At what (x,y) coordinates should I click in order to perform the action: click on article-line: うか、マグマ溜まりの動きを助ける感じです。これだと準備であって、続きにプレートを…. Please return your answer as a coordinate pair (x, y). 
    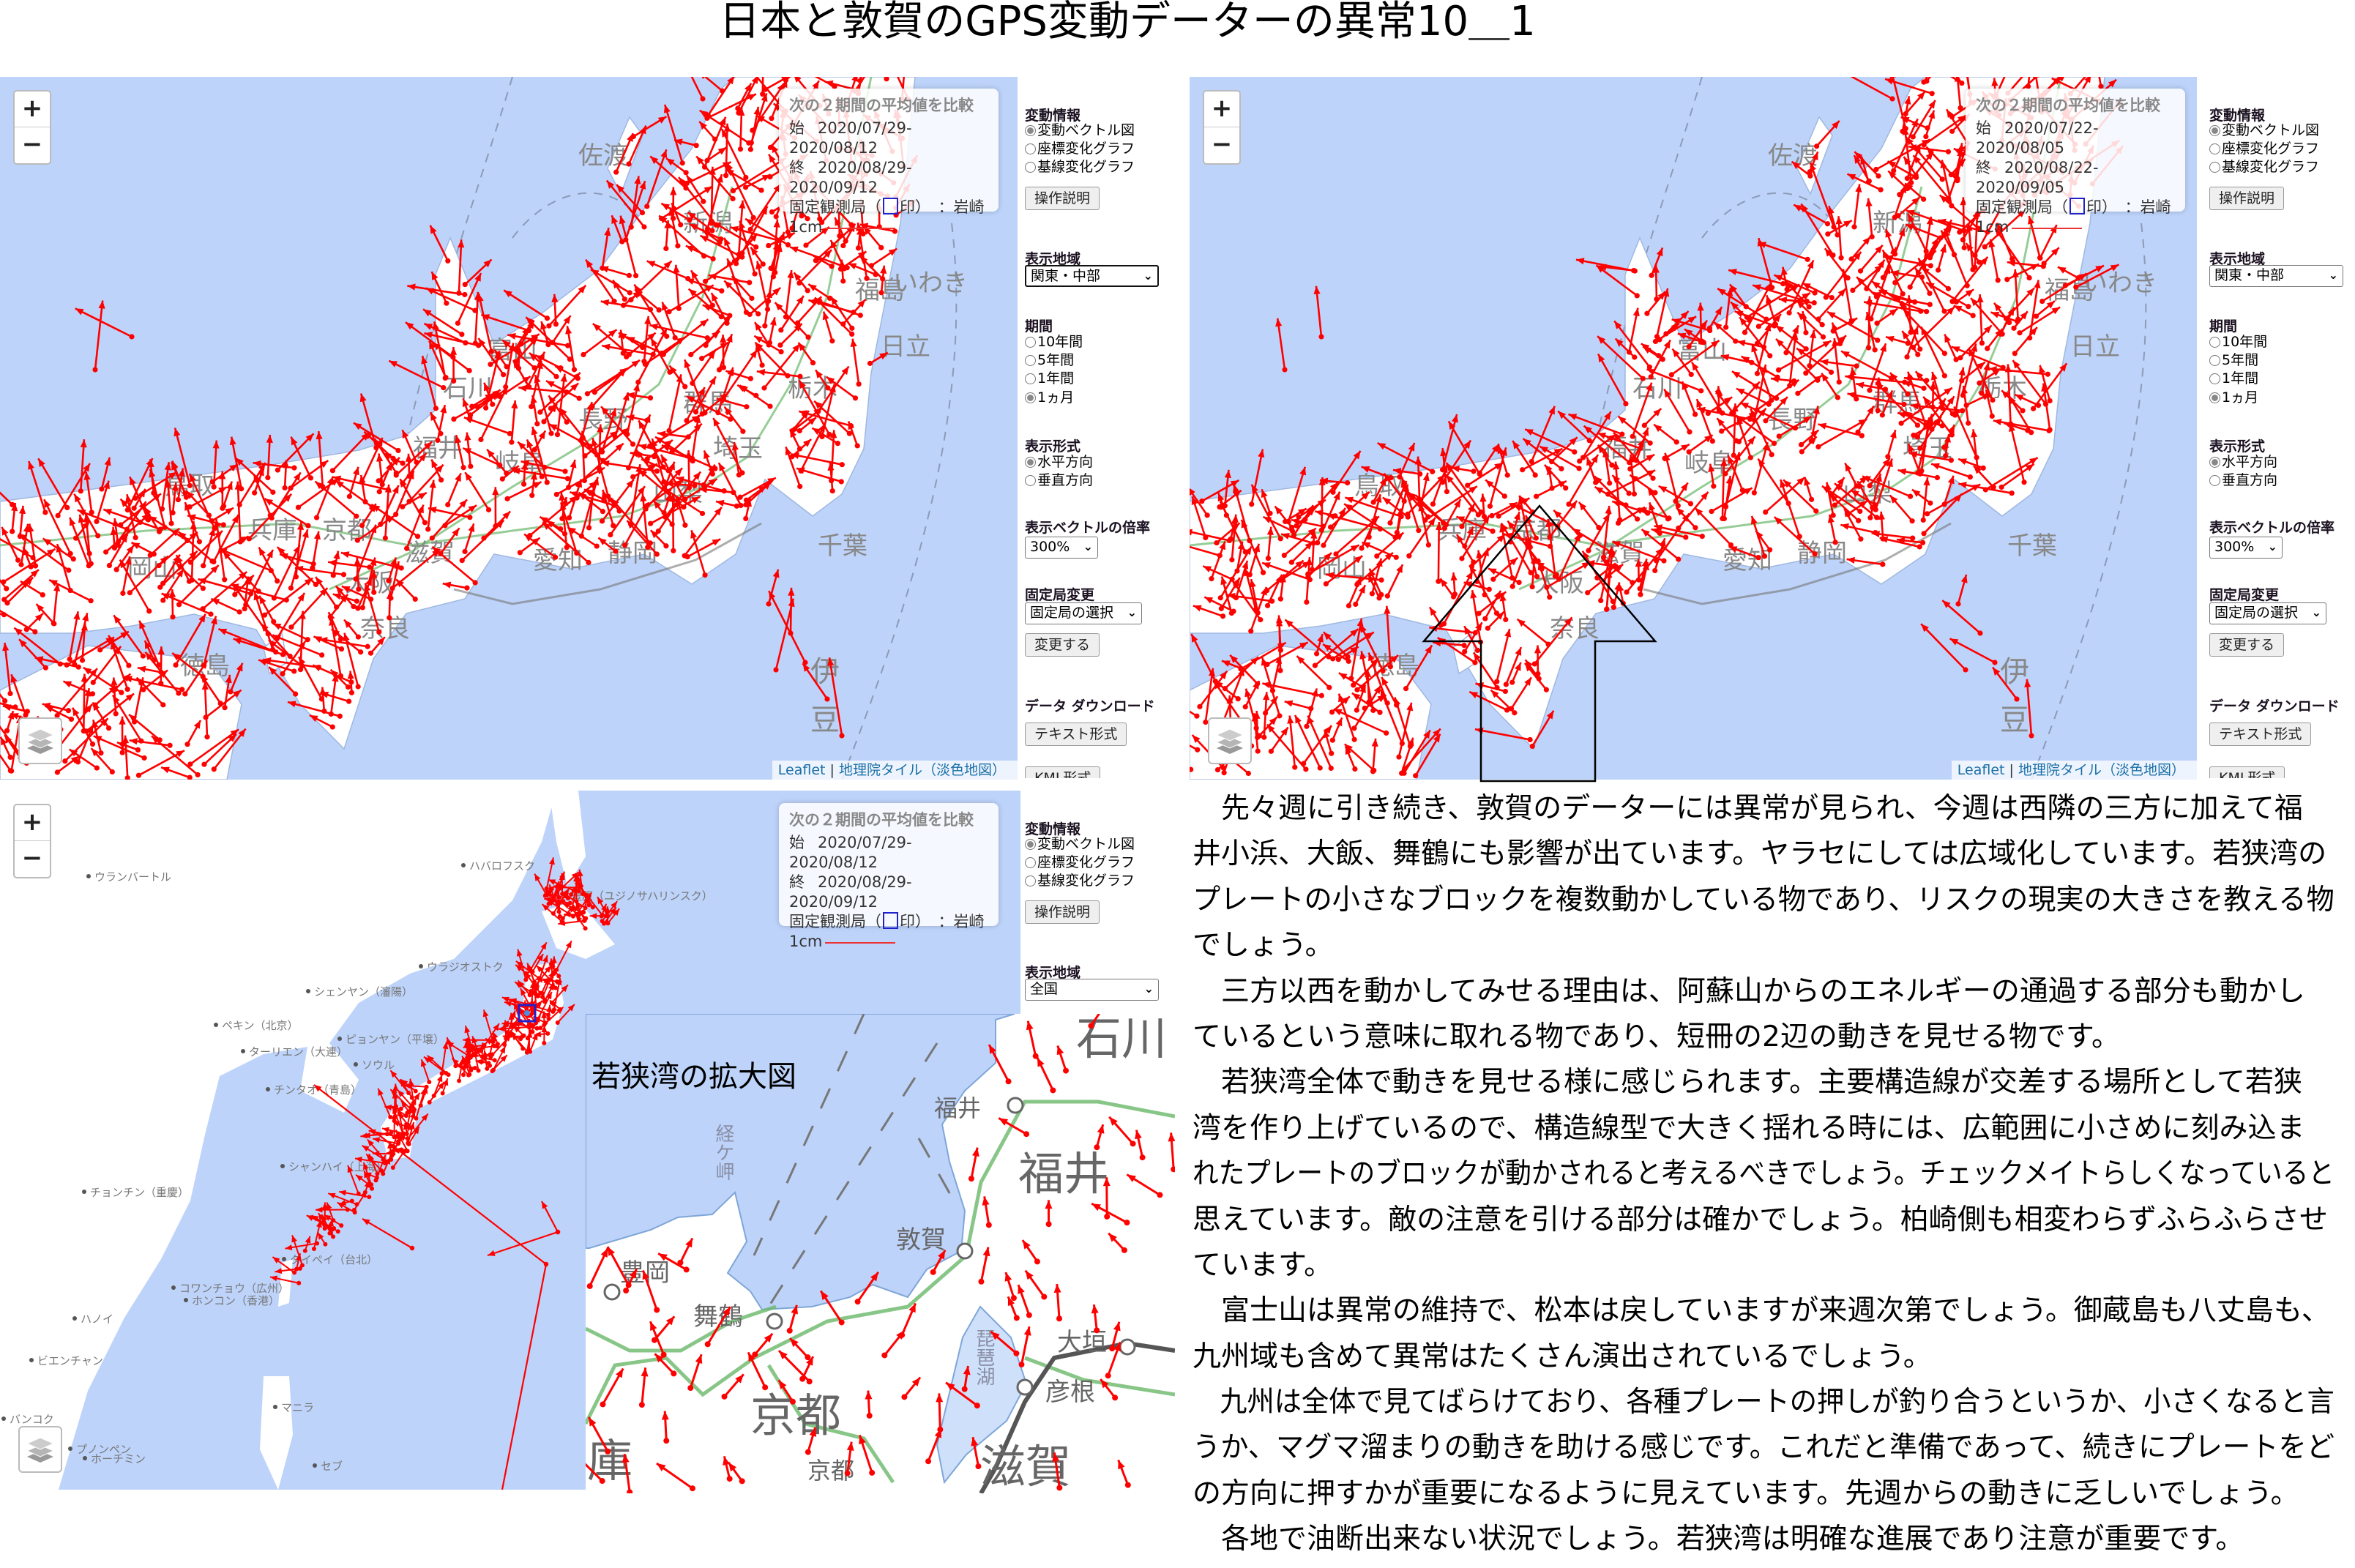
    Looking at the image, I should click on (1764, 1448).